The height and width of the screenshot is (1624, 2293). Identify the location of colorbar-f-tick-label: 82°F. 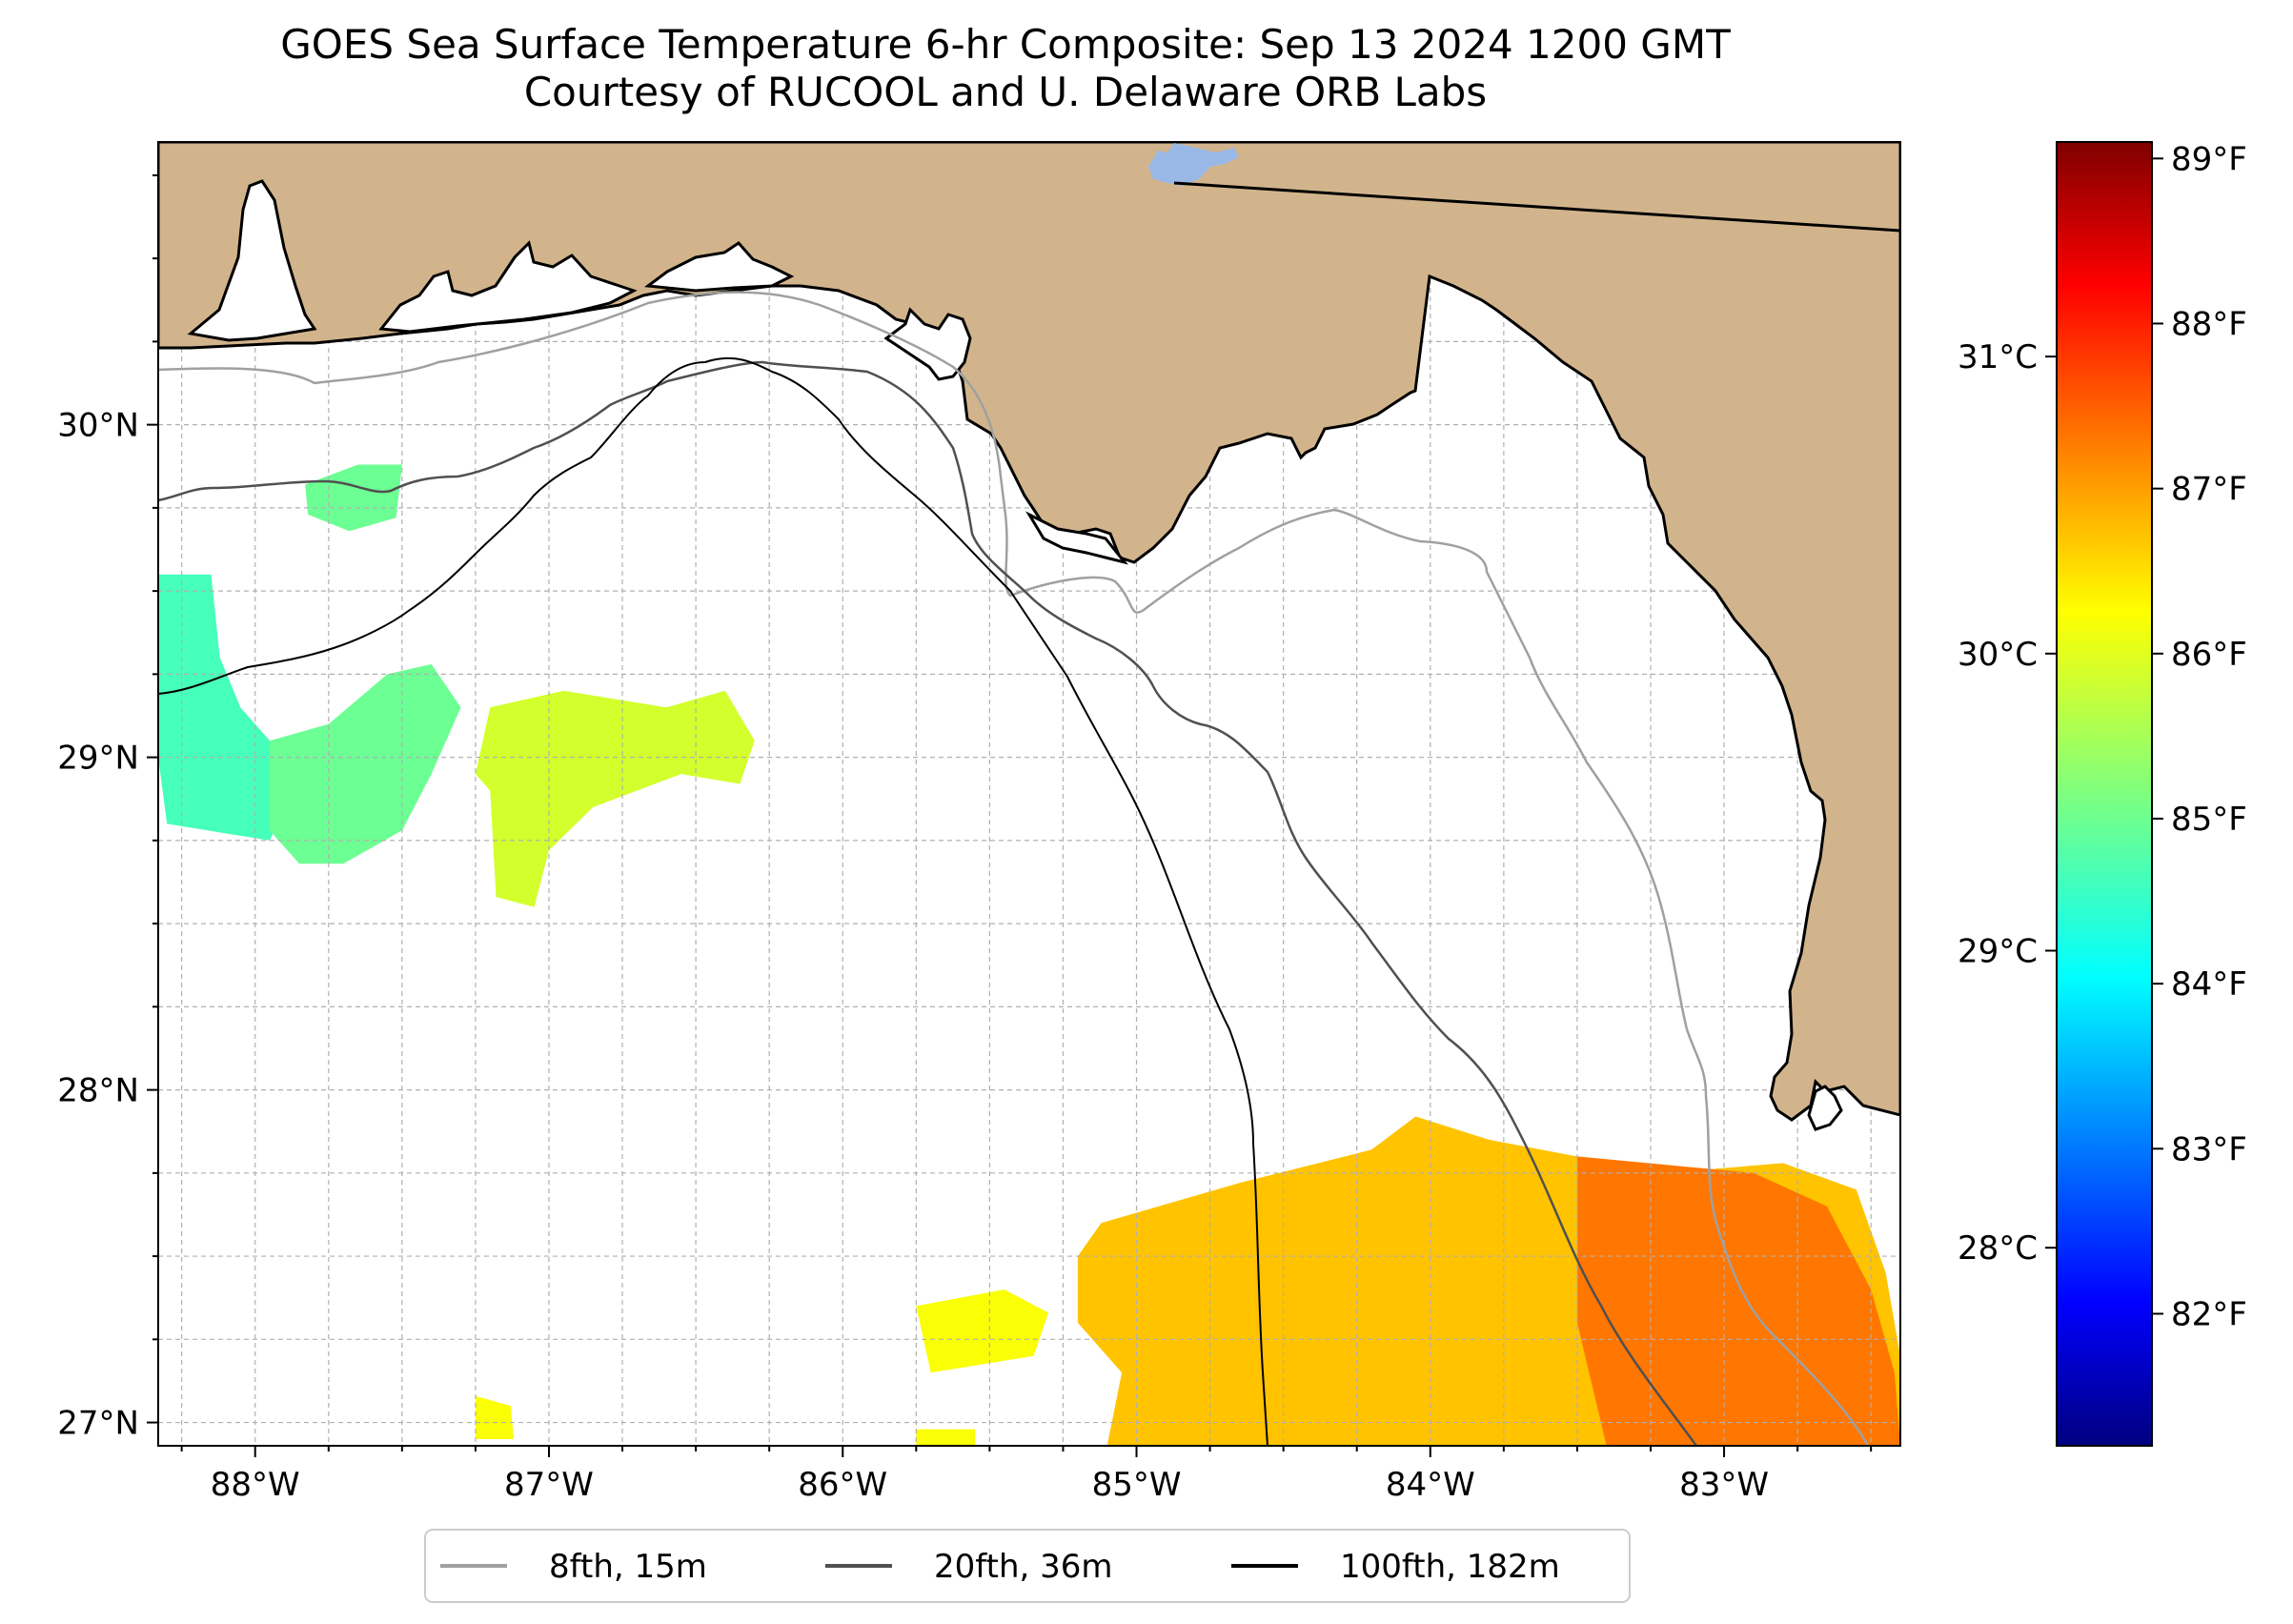
(2209, 1314).